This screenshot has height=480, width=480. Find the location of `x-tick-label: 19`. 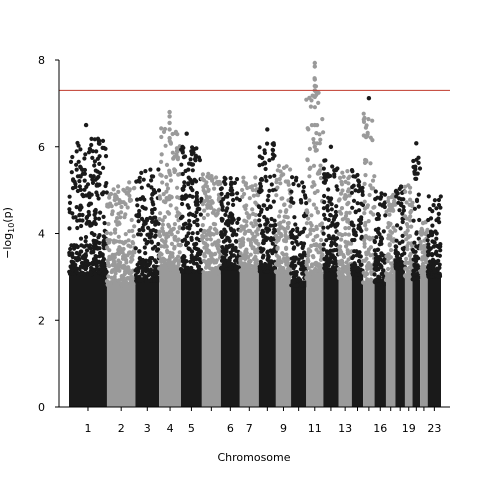

x-tick-label: 19 is located at coordinates (409, 428).